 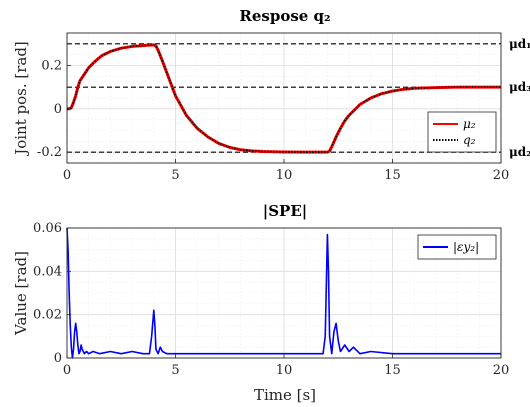 What do you see at coordinates (21, 293) in the screenshot?
I see `y-axis-label: Value [rad]` at bounding box center [21, 293].